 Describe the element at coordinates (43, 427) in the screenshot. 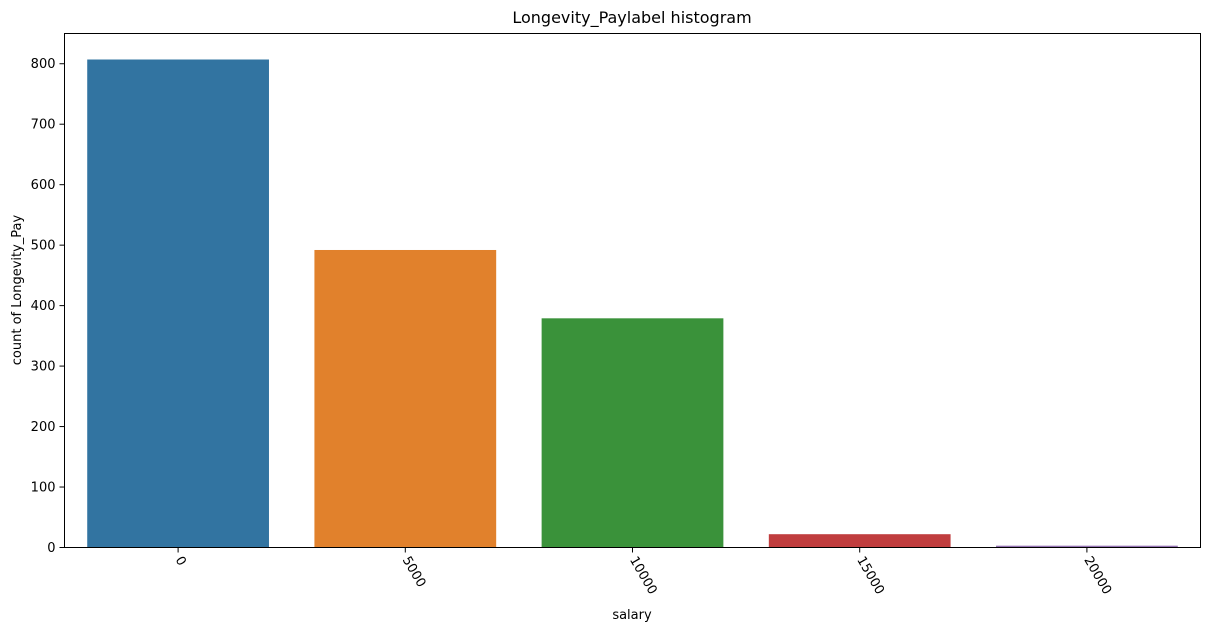

I see `y-tick-label: 200` at that location.